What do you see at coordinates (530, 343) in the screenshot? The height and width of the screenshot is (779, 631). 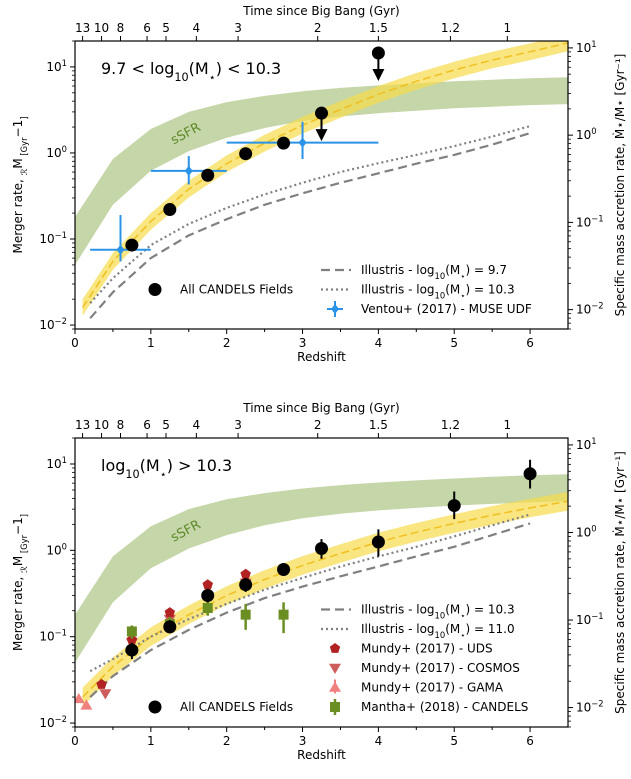 I see `x-tick-label: 6` at bounding box center [530, 343].